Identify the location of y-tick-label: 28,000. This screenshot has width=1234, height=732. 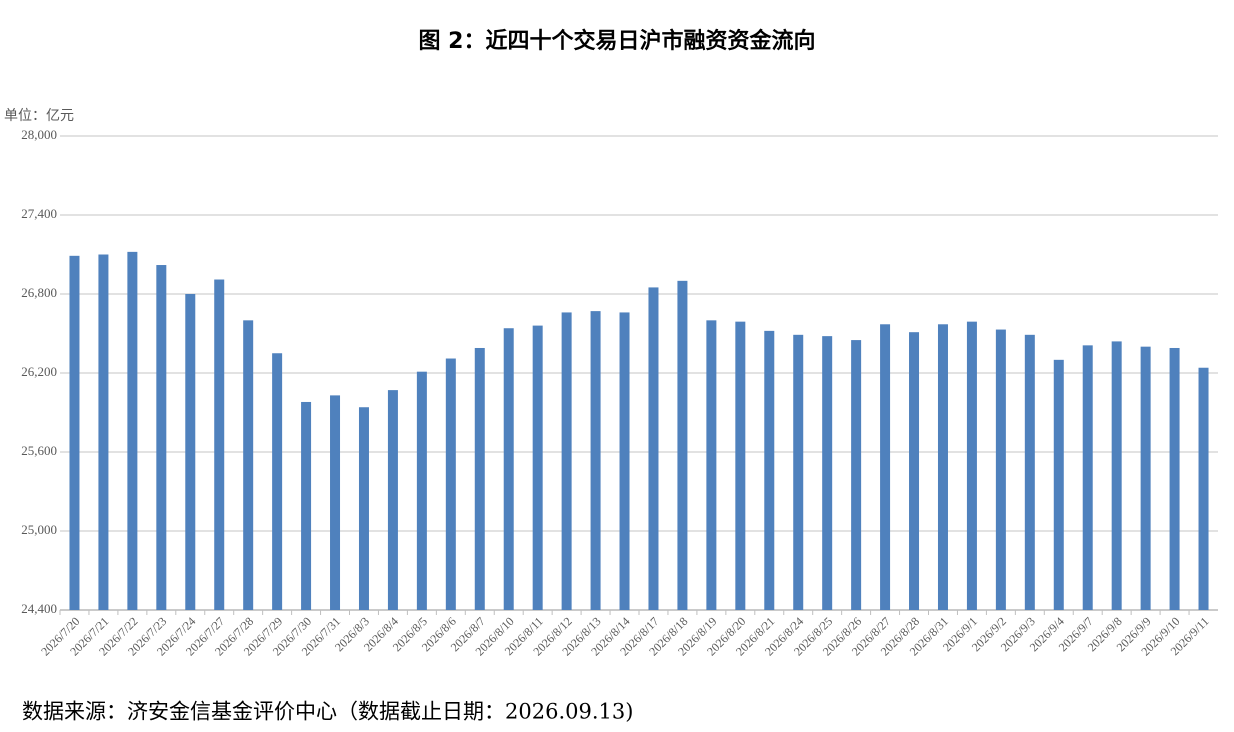
(39, 134).